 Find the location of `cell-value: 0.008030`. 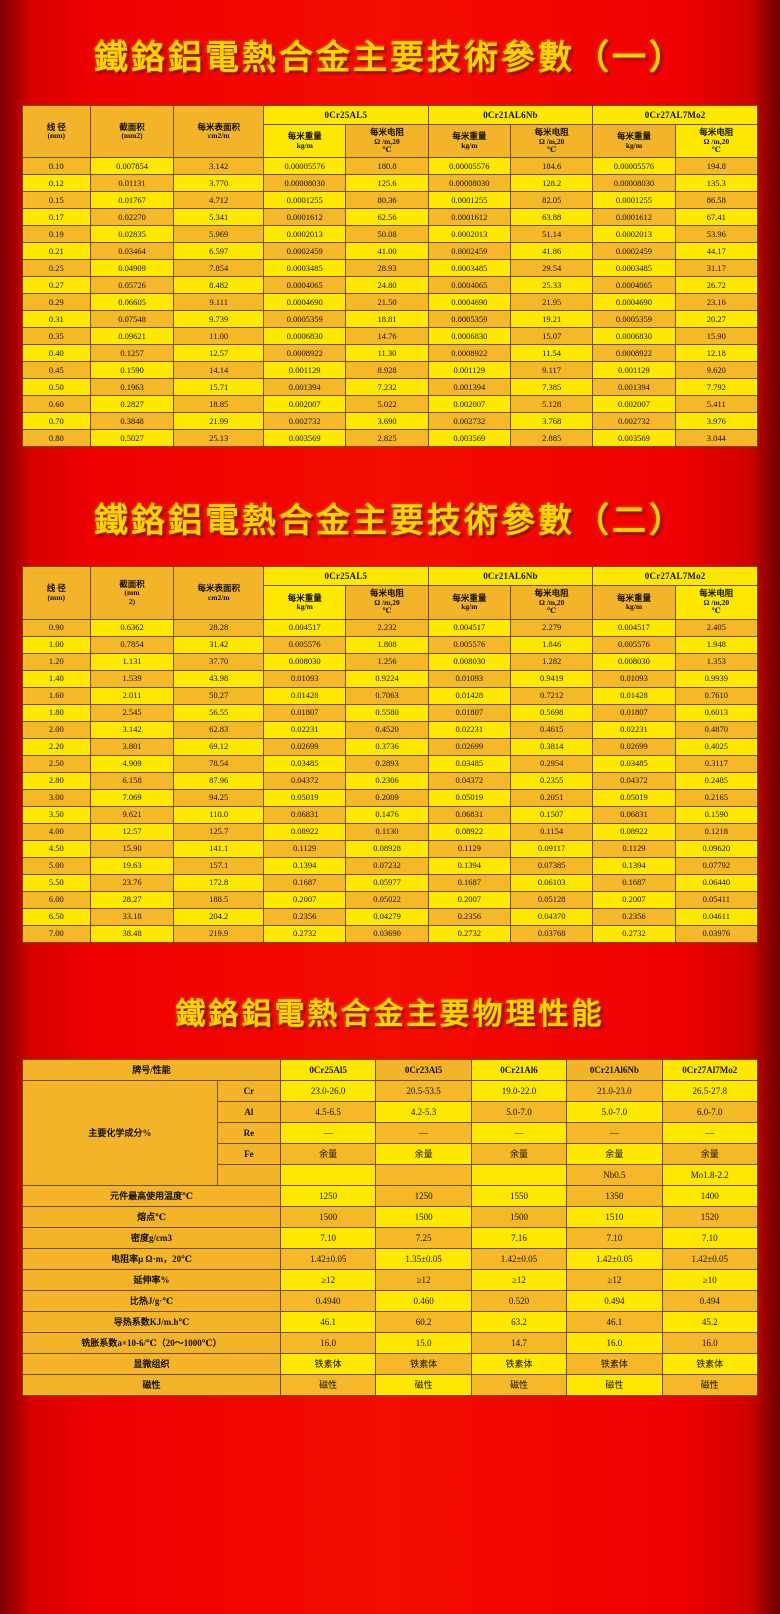

cell-value: 0.008030 is located at coordinates (469, 661).